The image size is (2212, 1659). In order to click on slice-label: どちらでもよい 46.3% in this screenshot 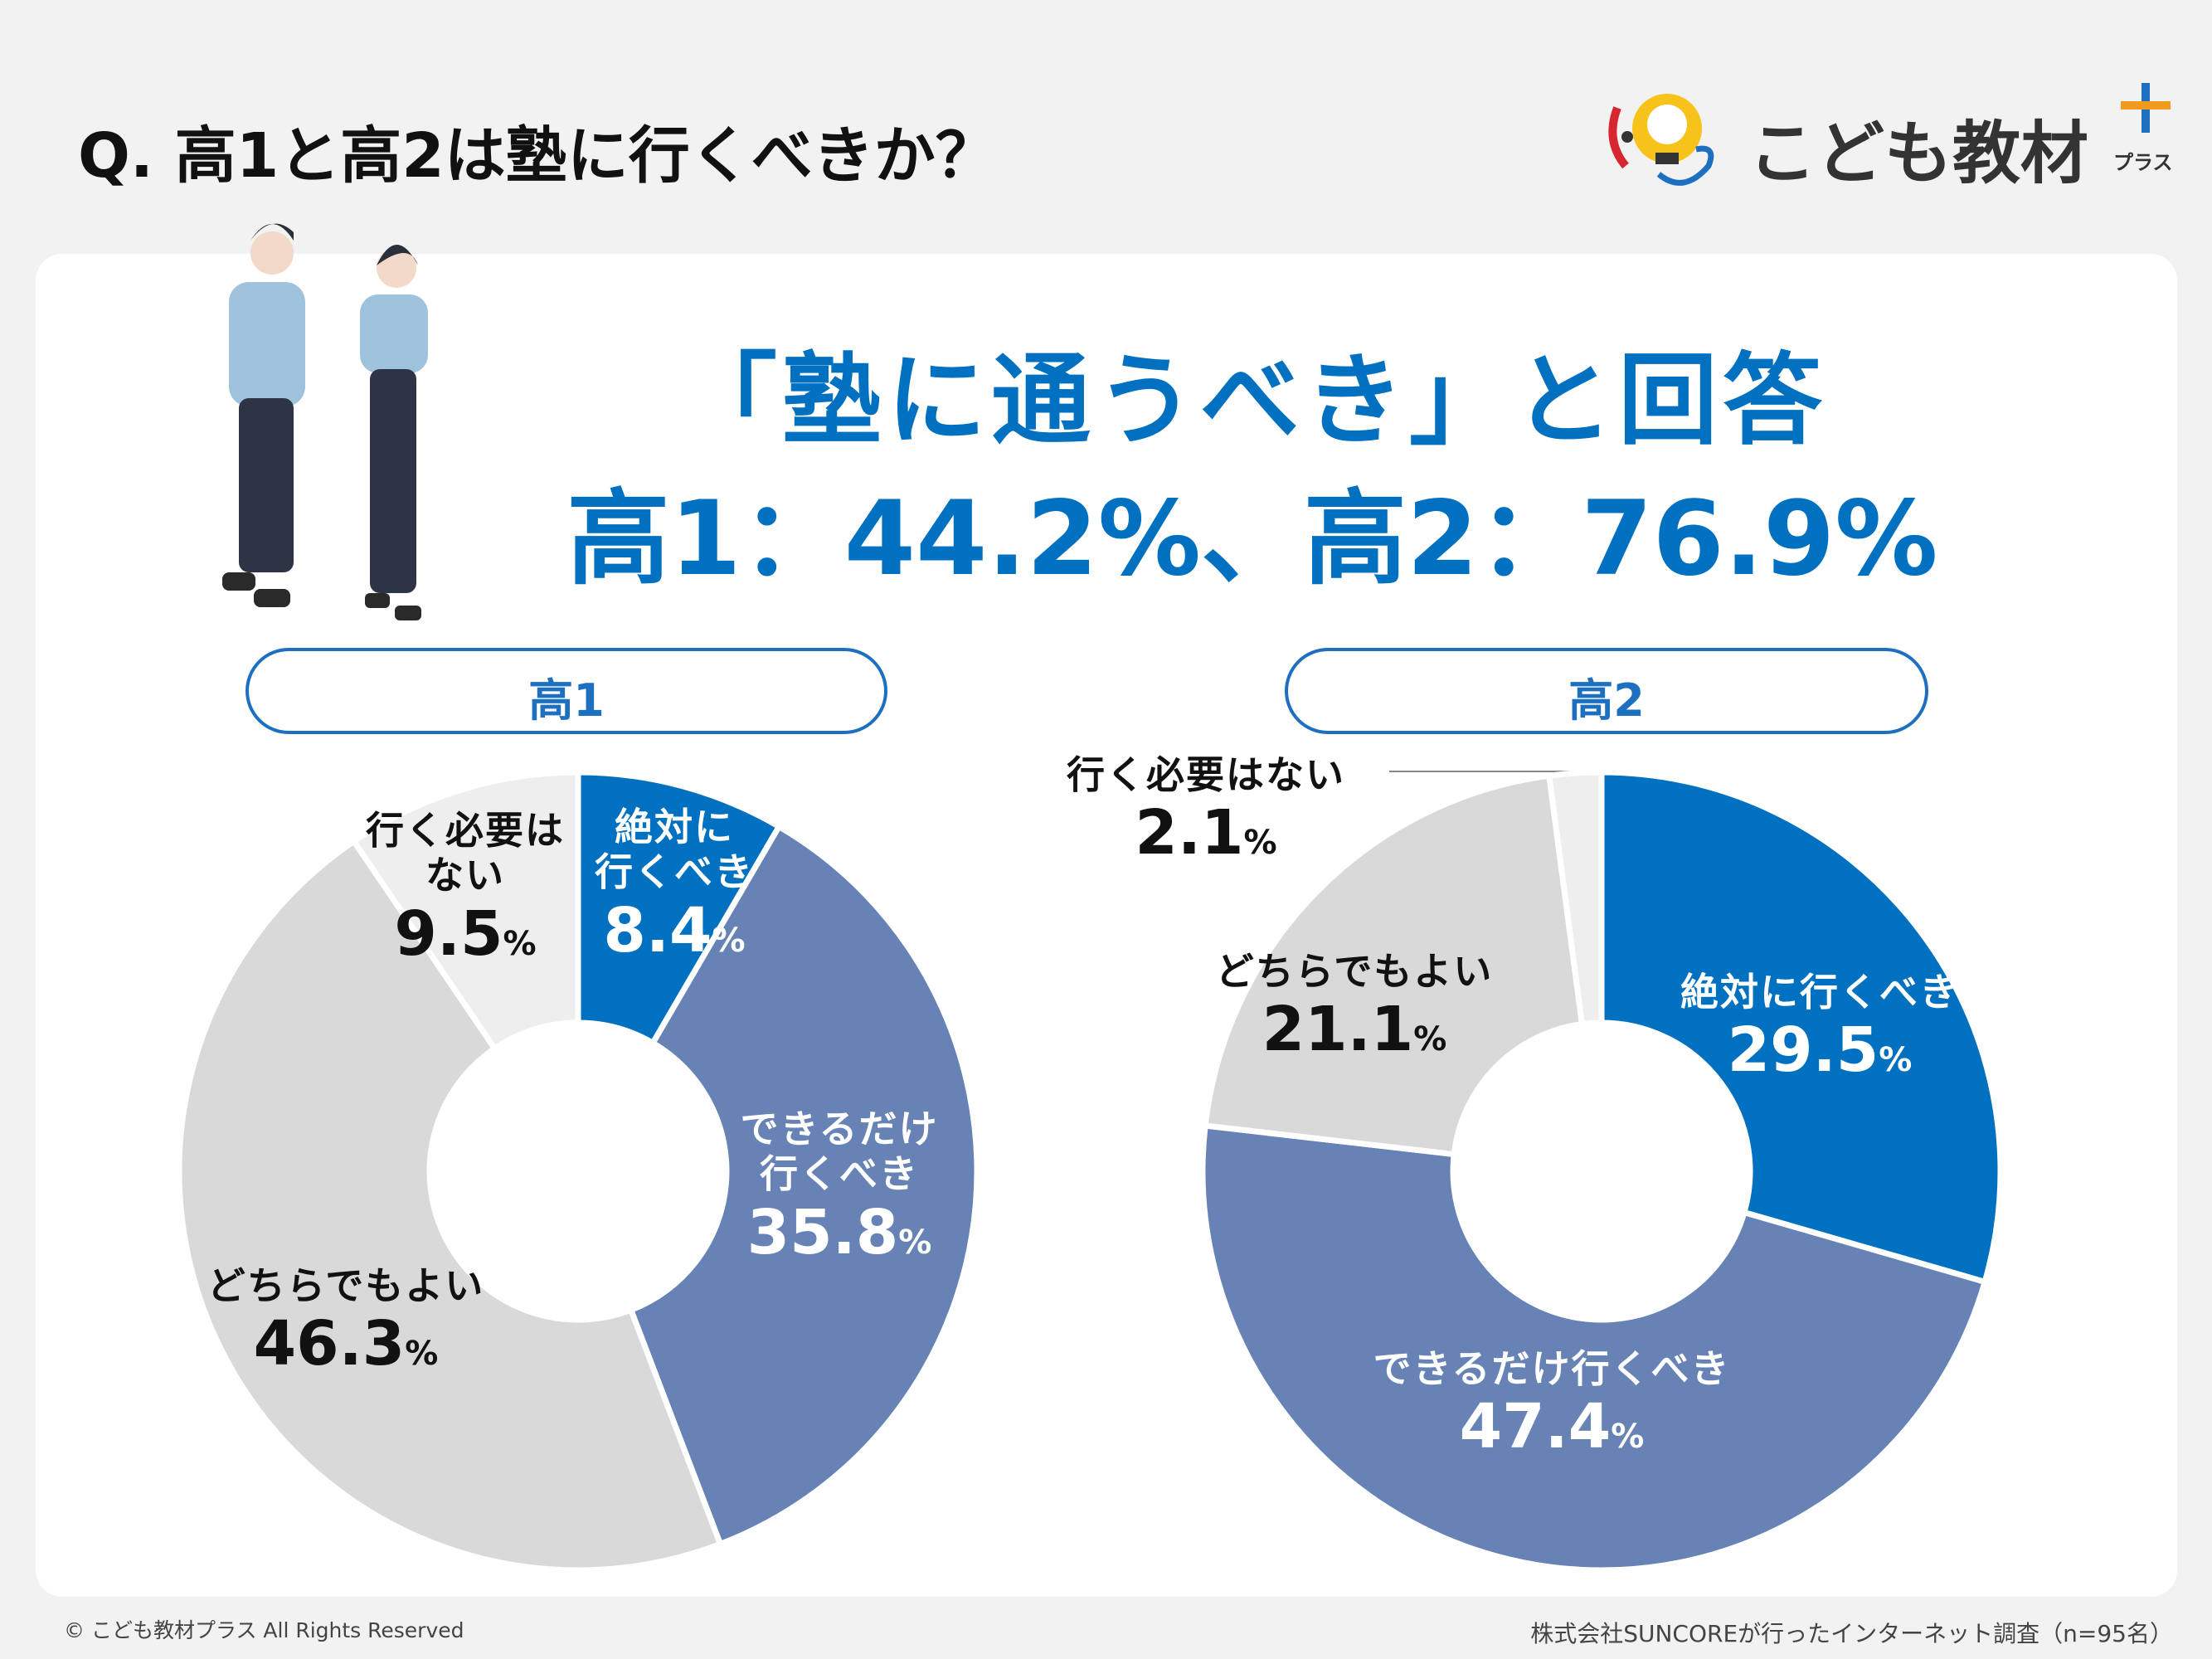, I will do `click(346, 1322)`.